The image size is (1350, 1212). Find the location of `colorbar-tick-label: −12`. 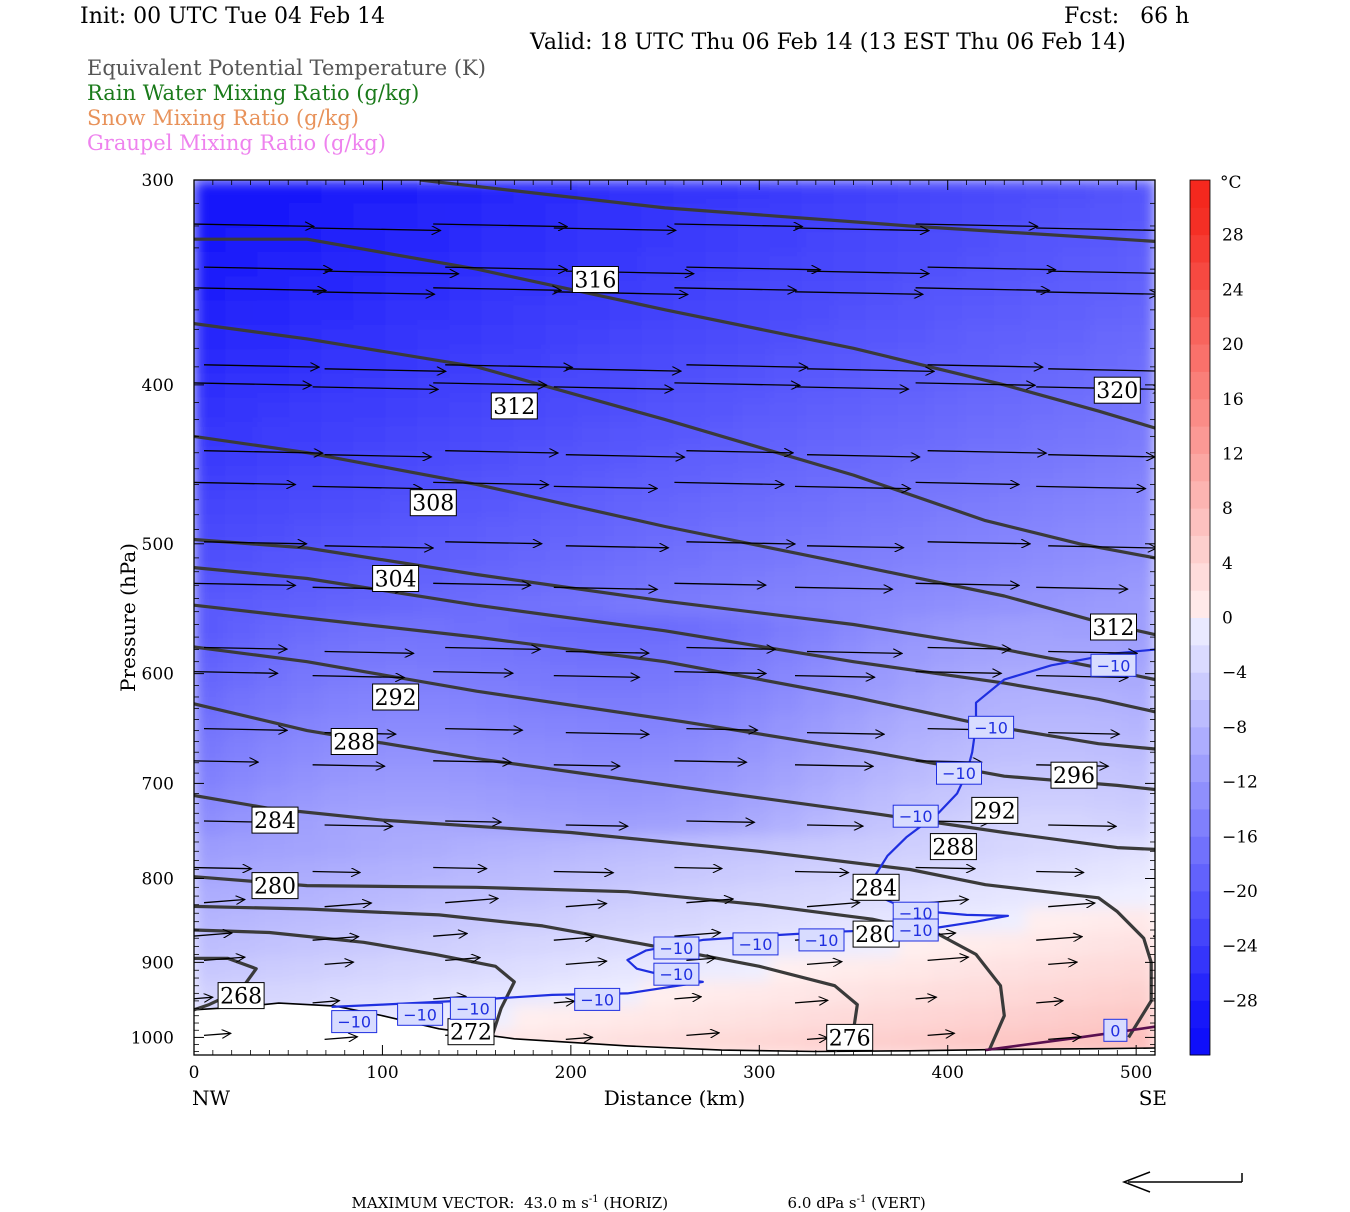

colorbar-tick-label: −12 is located at coordinates (1240, 783).